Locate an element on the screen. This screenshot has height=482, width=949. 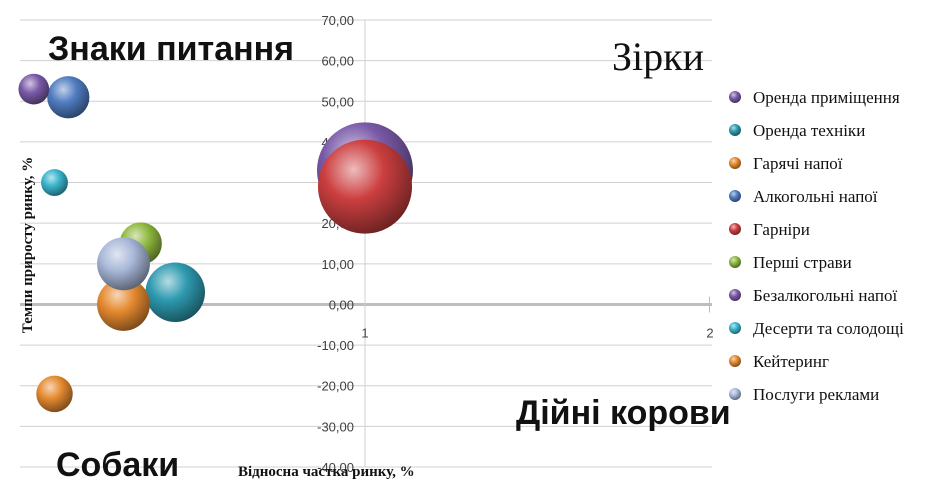
quadrant-top-right-label: Зірки is located at coordinates (658, 56).